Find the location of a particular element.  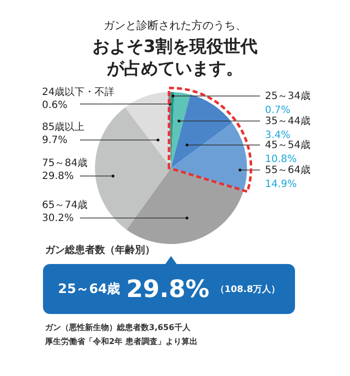

data-label: 14.9% is located at coordinates (281, 184).